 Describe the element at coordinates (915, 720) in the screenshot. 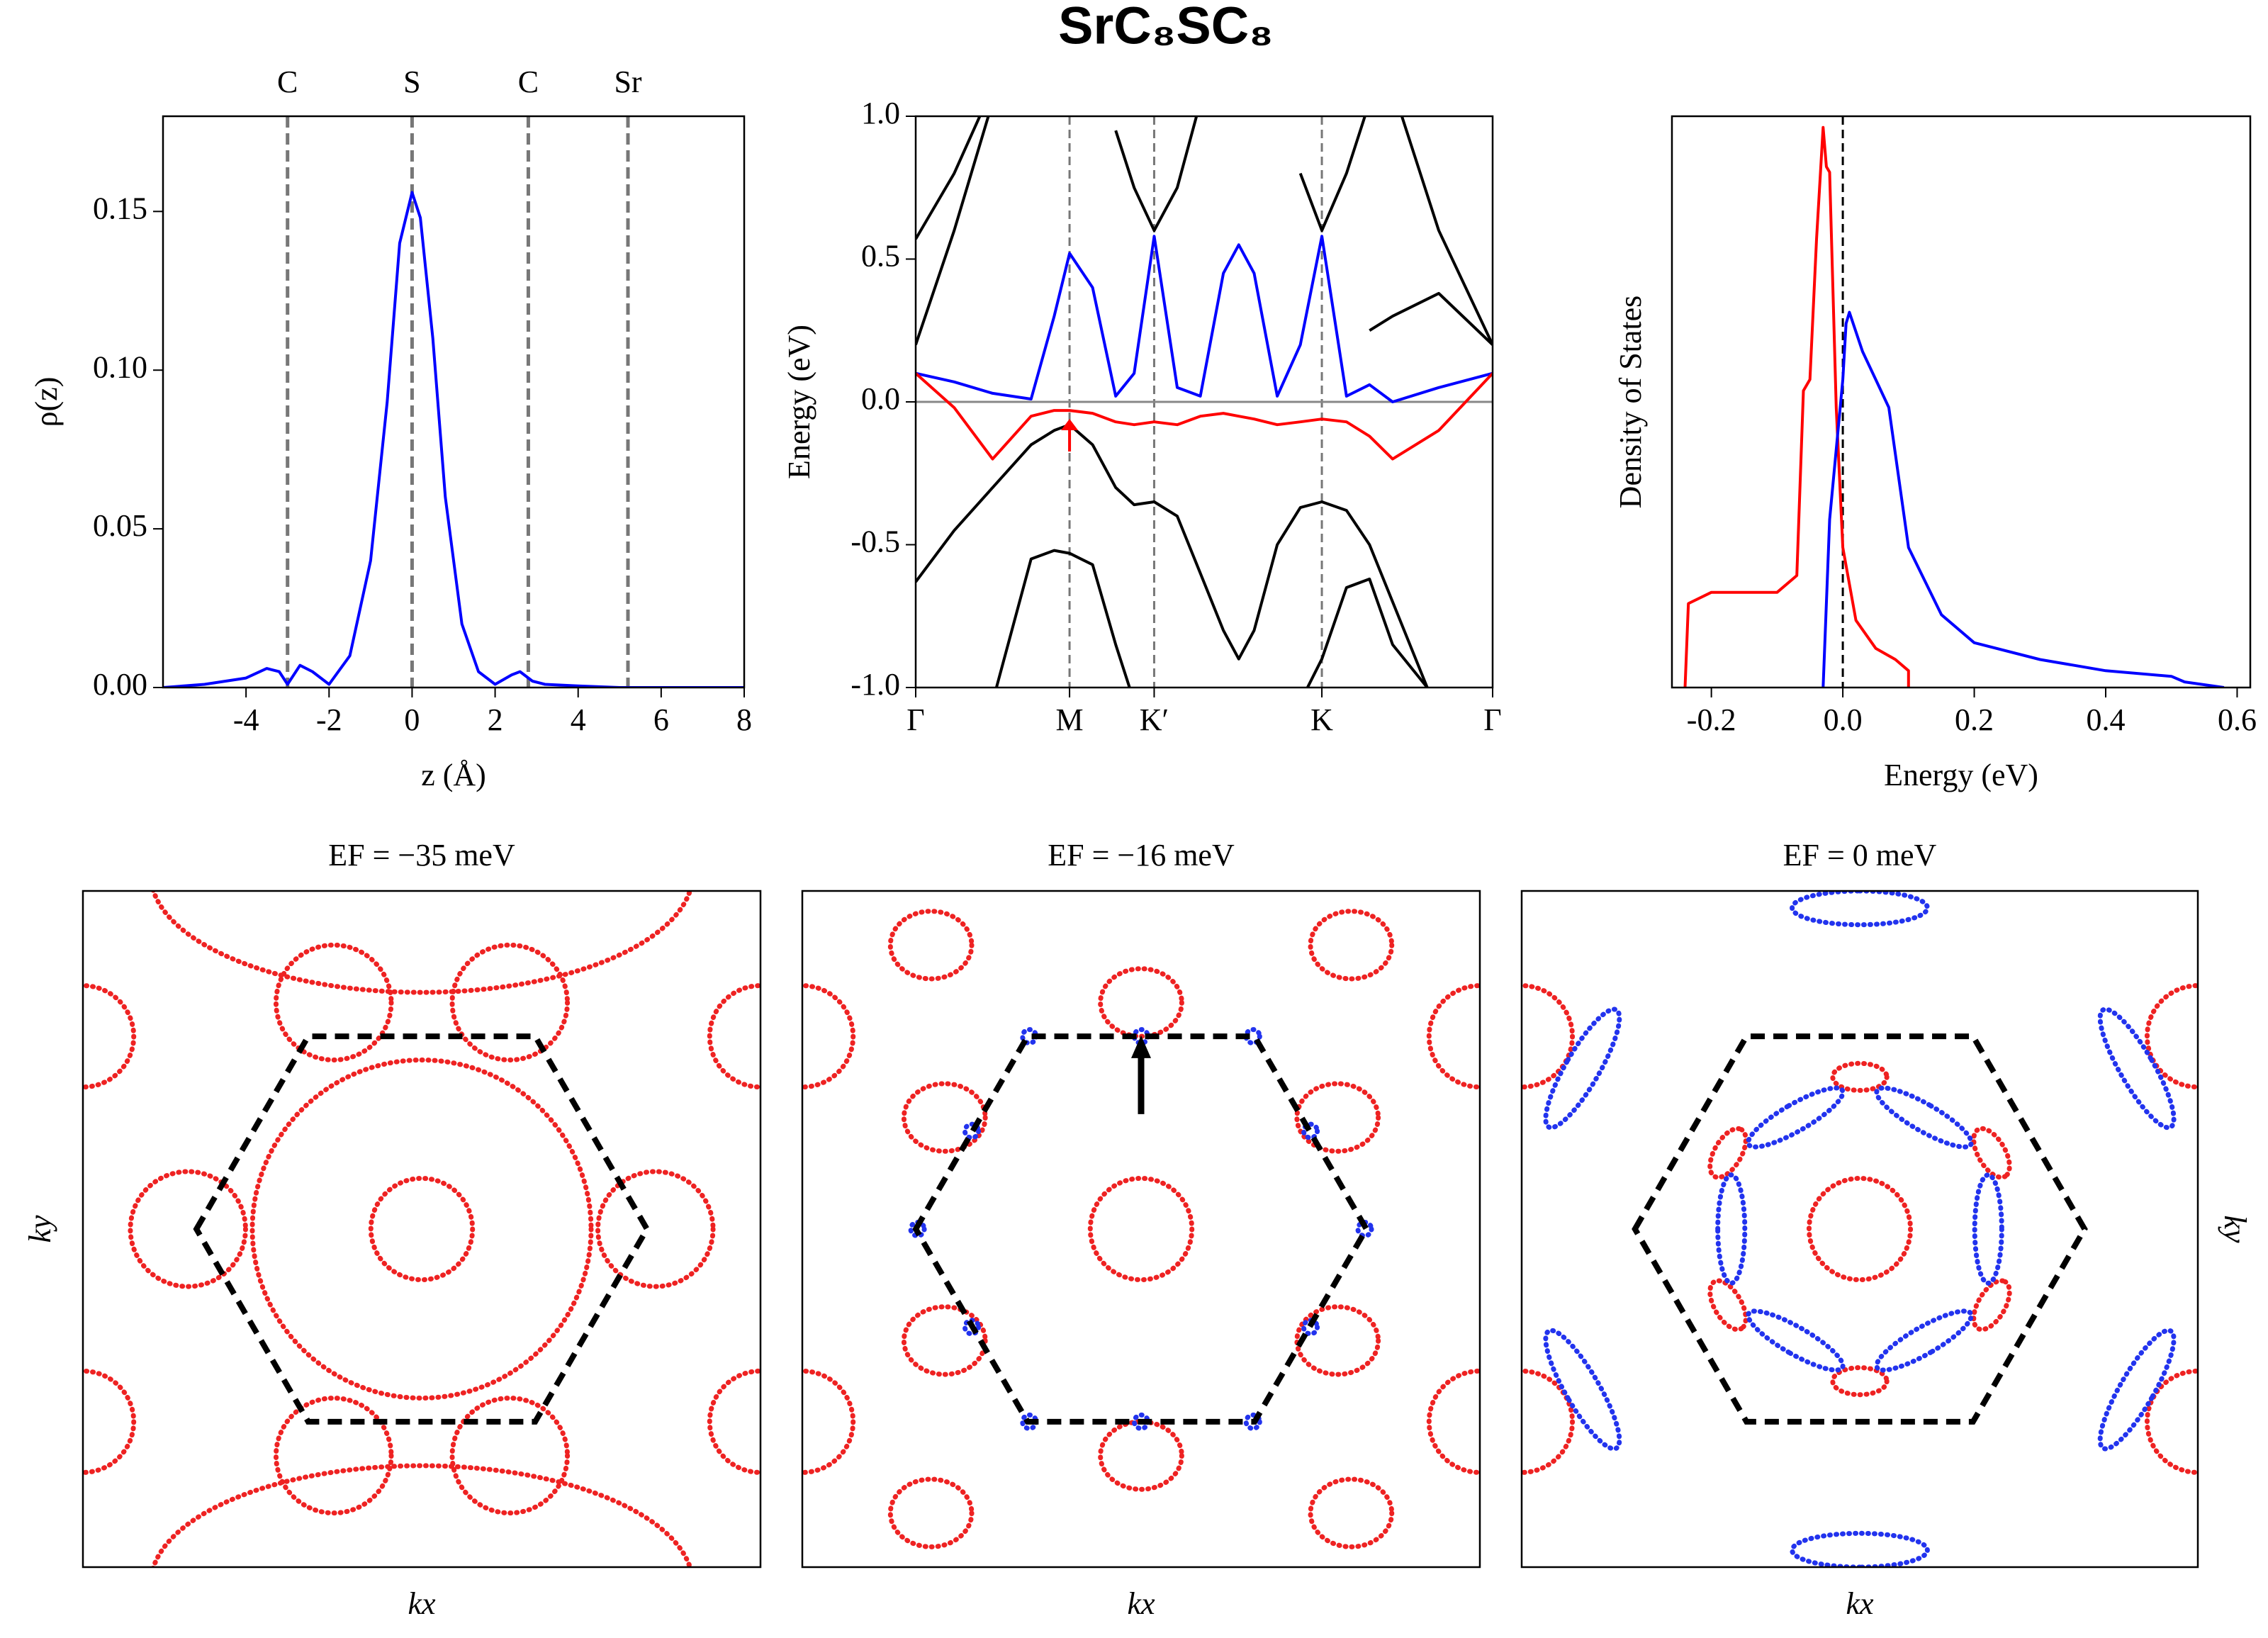

I see `x-tick-label: Γ` at that location.